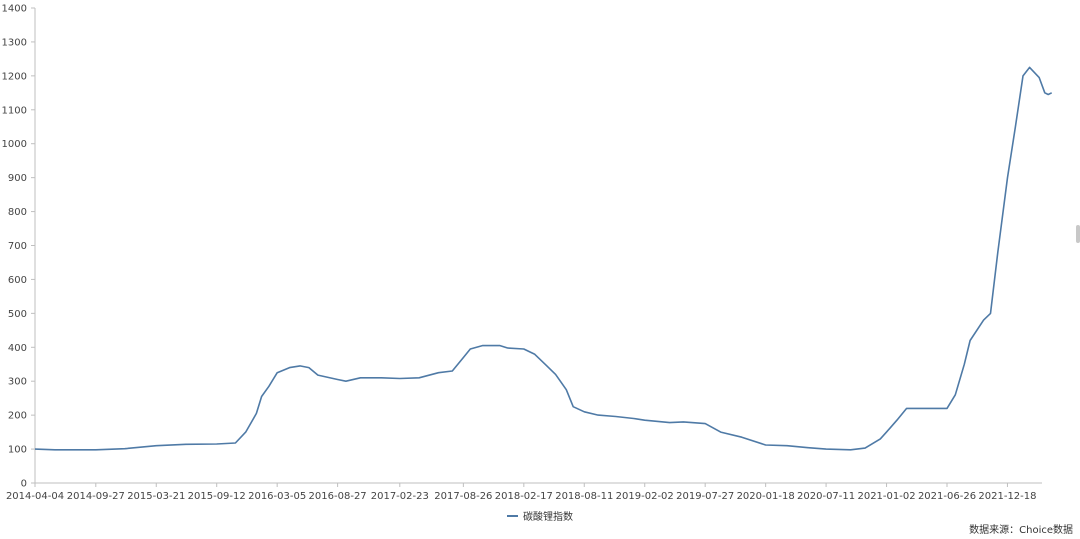 This screenshot has height=539, width=1080. Describe the element at coordinates (17, 212) in the screenshot. I see `y-tick-label: 800` at that location.